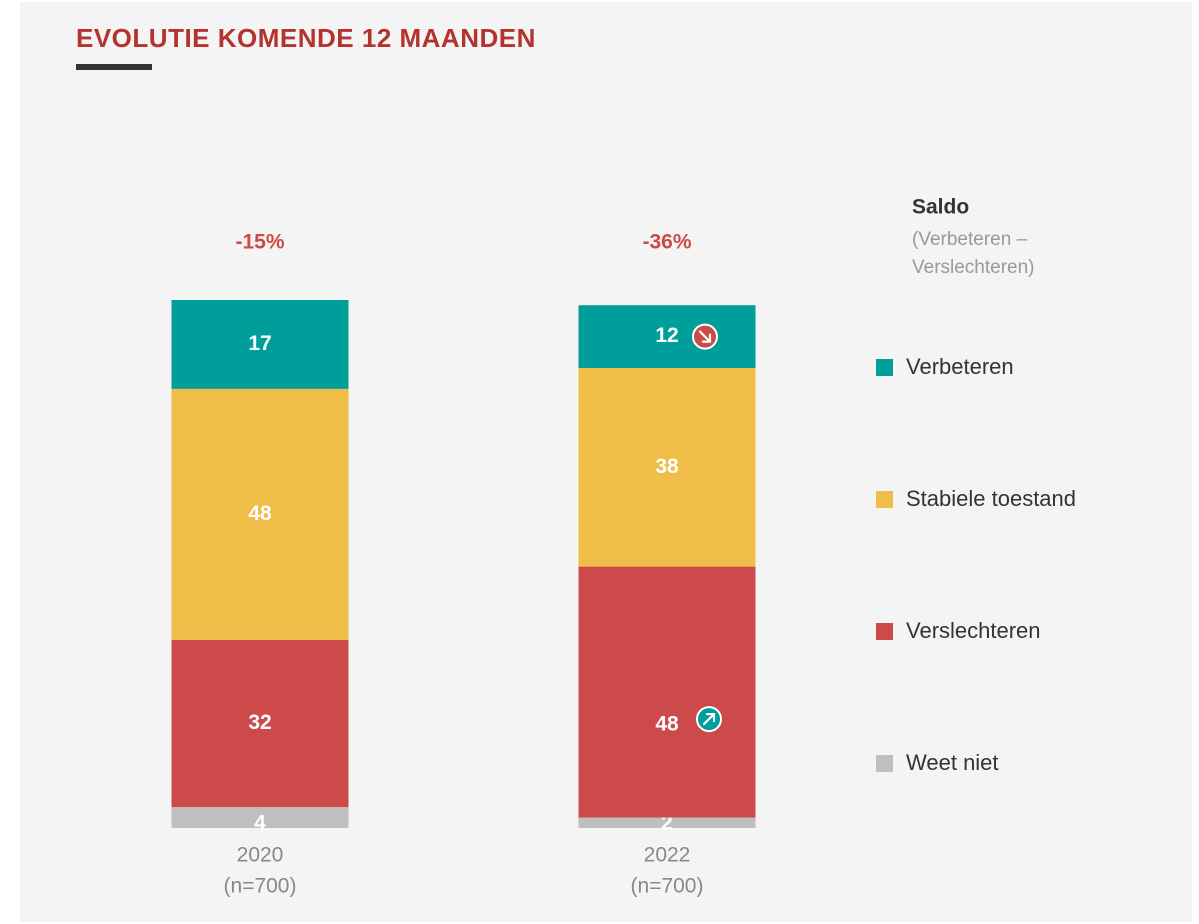 The image size is (1199, 924). What do you see at coordinates (260, 855) in the screenshot?
I see `x-tick-label: 2020` at bounding box center [260, 855].